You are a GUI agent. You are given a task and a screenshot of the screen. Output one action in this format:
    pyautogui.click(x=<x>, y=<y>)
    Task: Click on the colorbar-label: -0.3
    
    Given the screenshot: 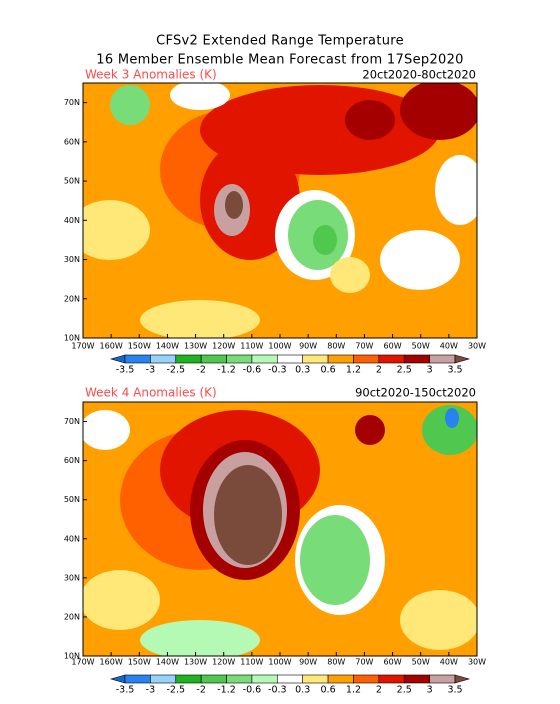 What is the action you would take?
    pyautogui.click(x=277, y=370)
    